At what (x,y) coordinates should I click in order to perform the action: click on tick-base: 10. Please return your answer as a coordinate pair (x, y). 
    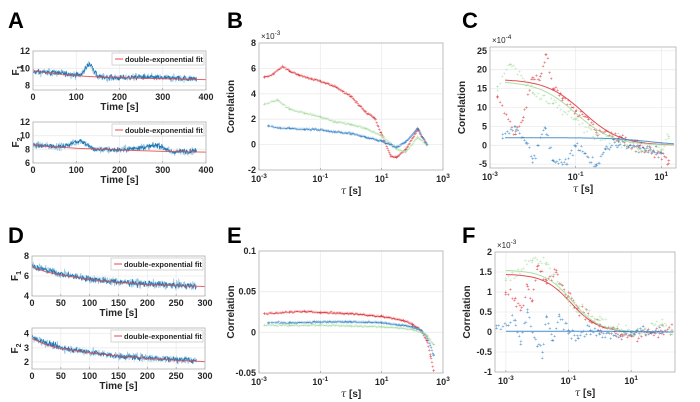
    Looking at the image, I should click on (487, 177).